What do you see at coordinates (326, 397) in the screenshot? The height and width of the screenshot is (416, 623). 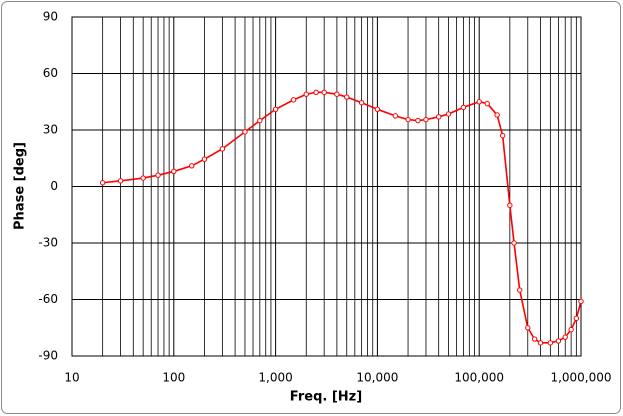 I see `x-axis-title: Freq. [Hz]` at bounding box center [326, 397].